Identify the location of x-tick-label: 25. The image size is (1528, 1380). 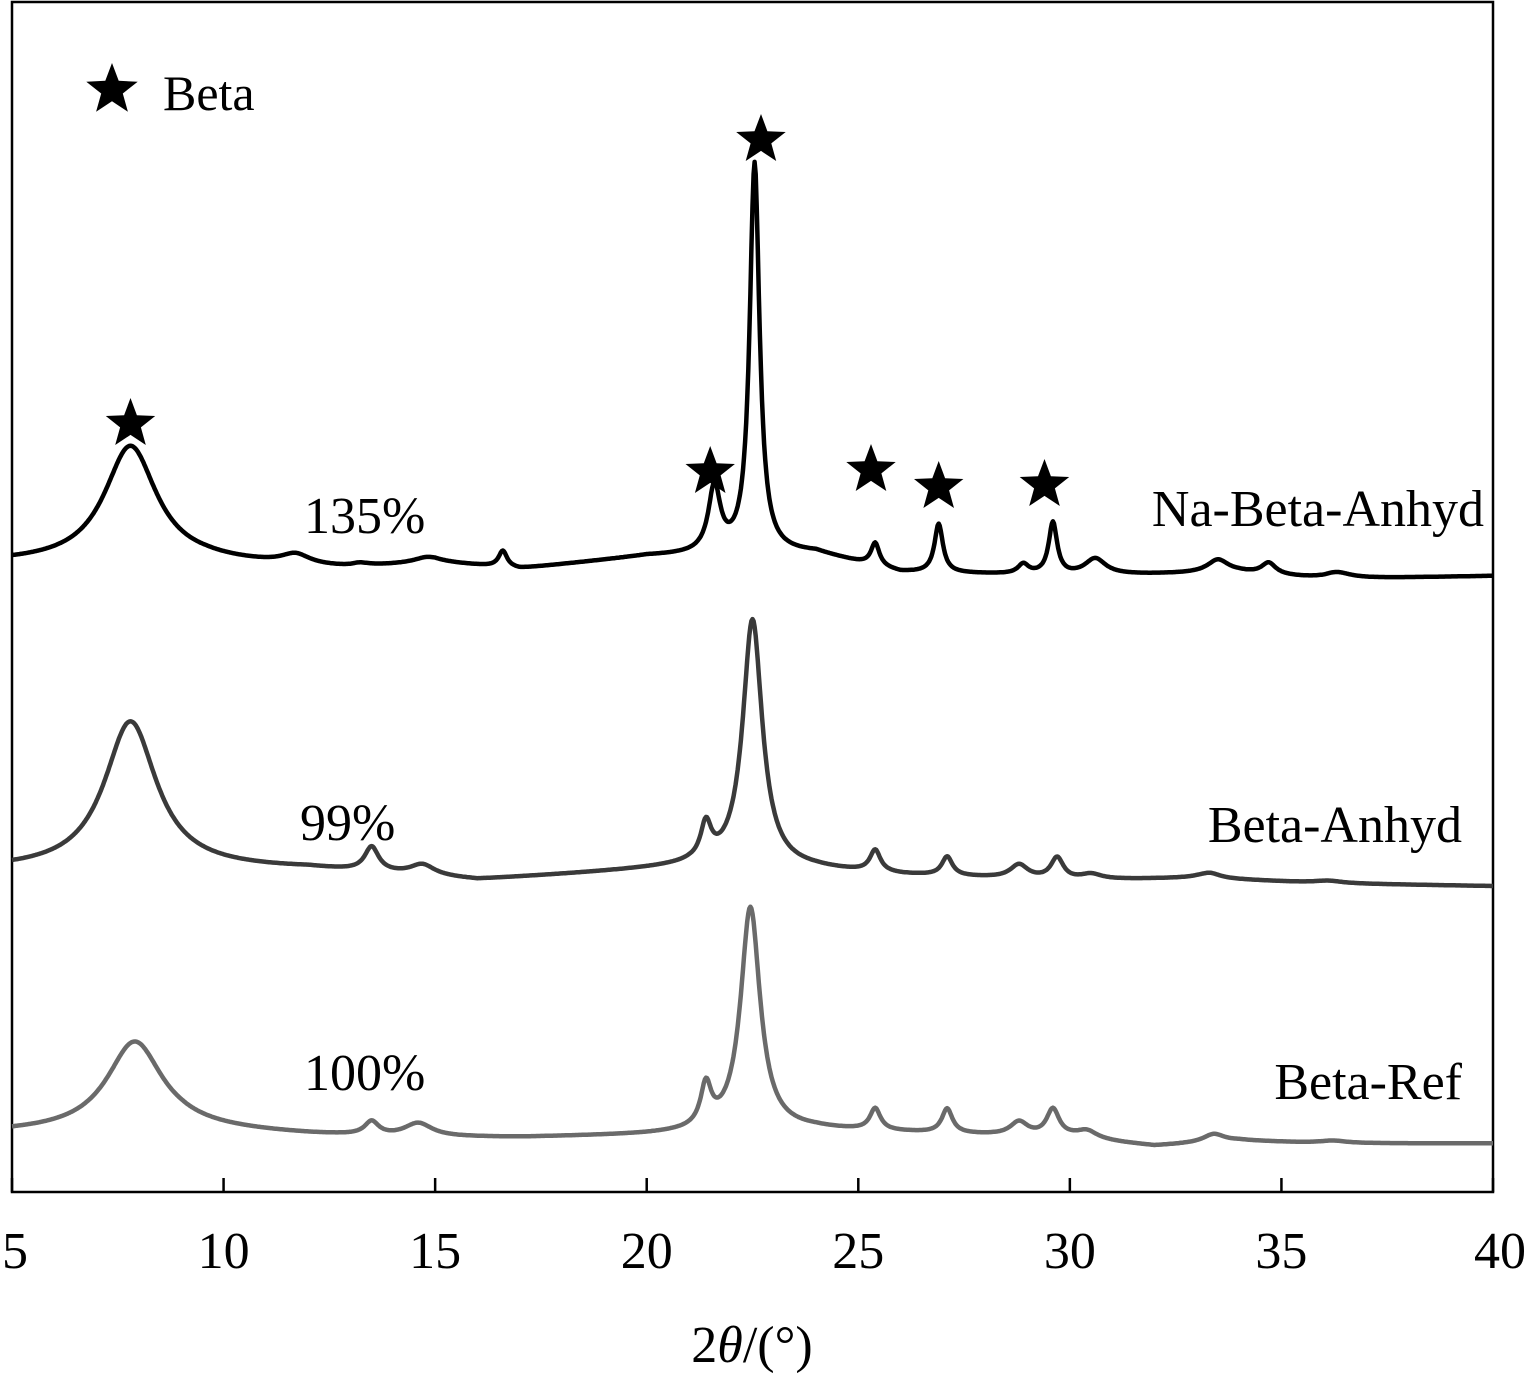
(858, 1251).